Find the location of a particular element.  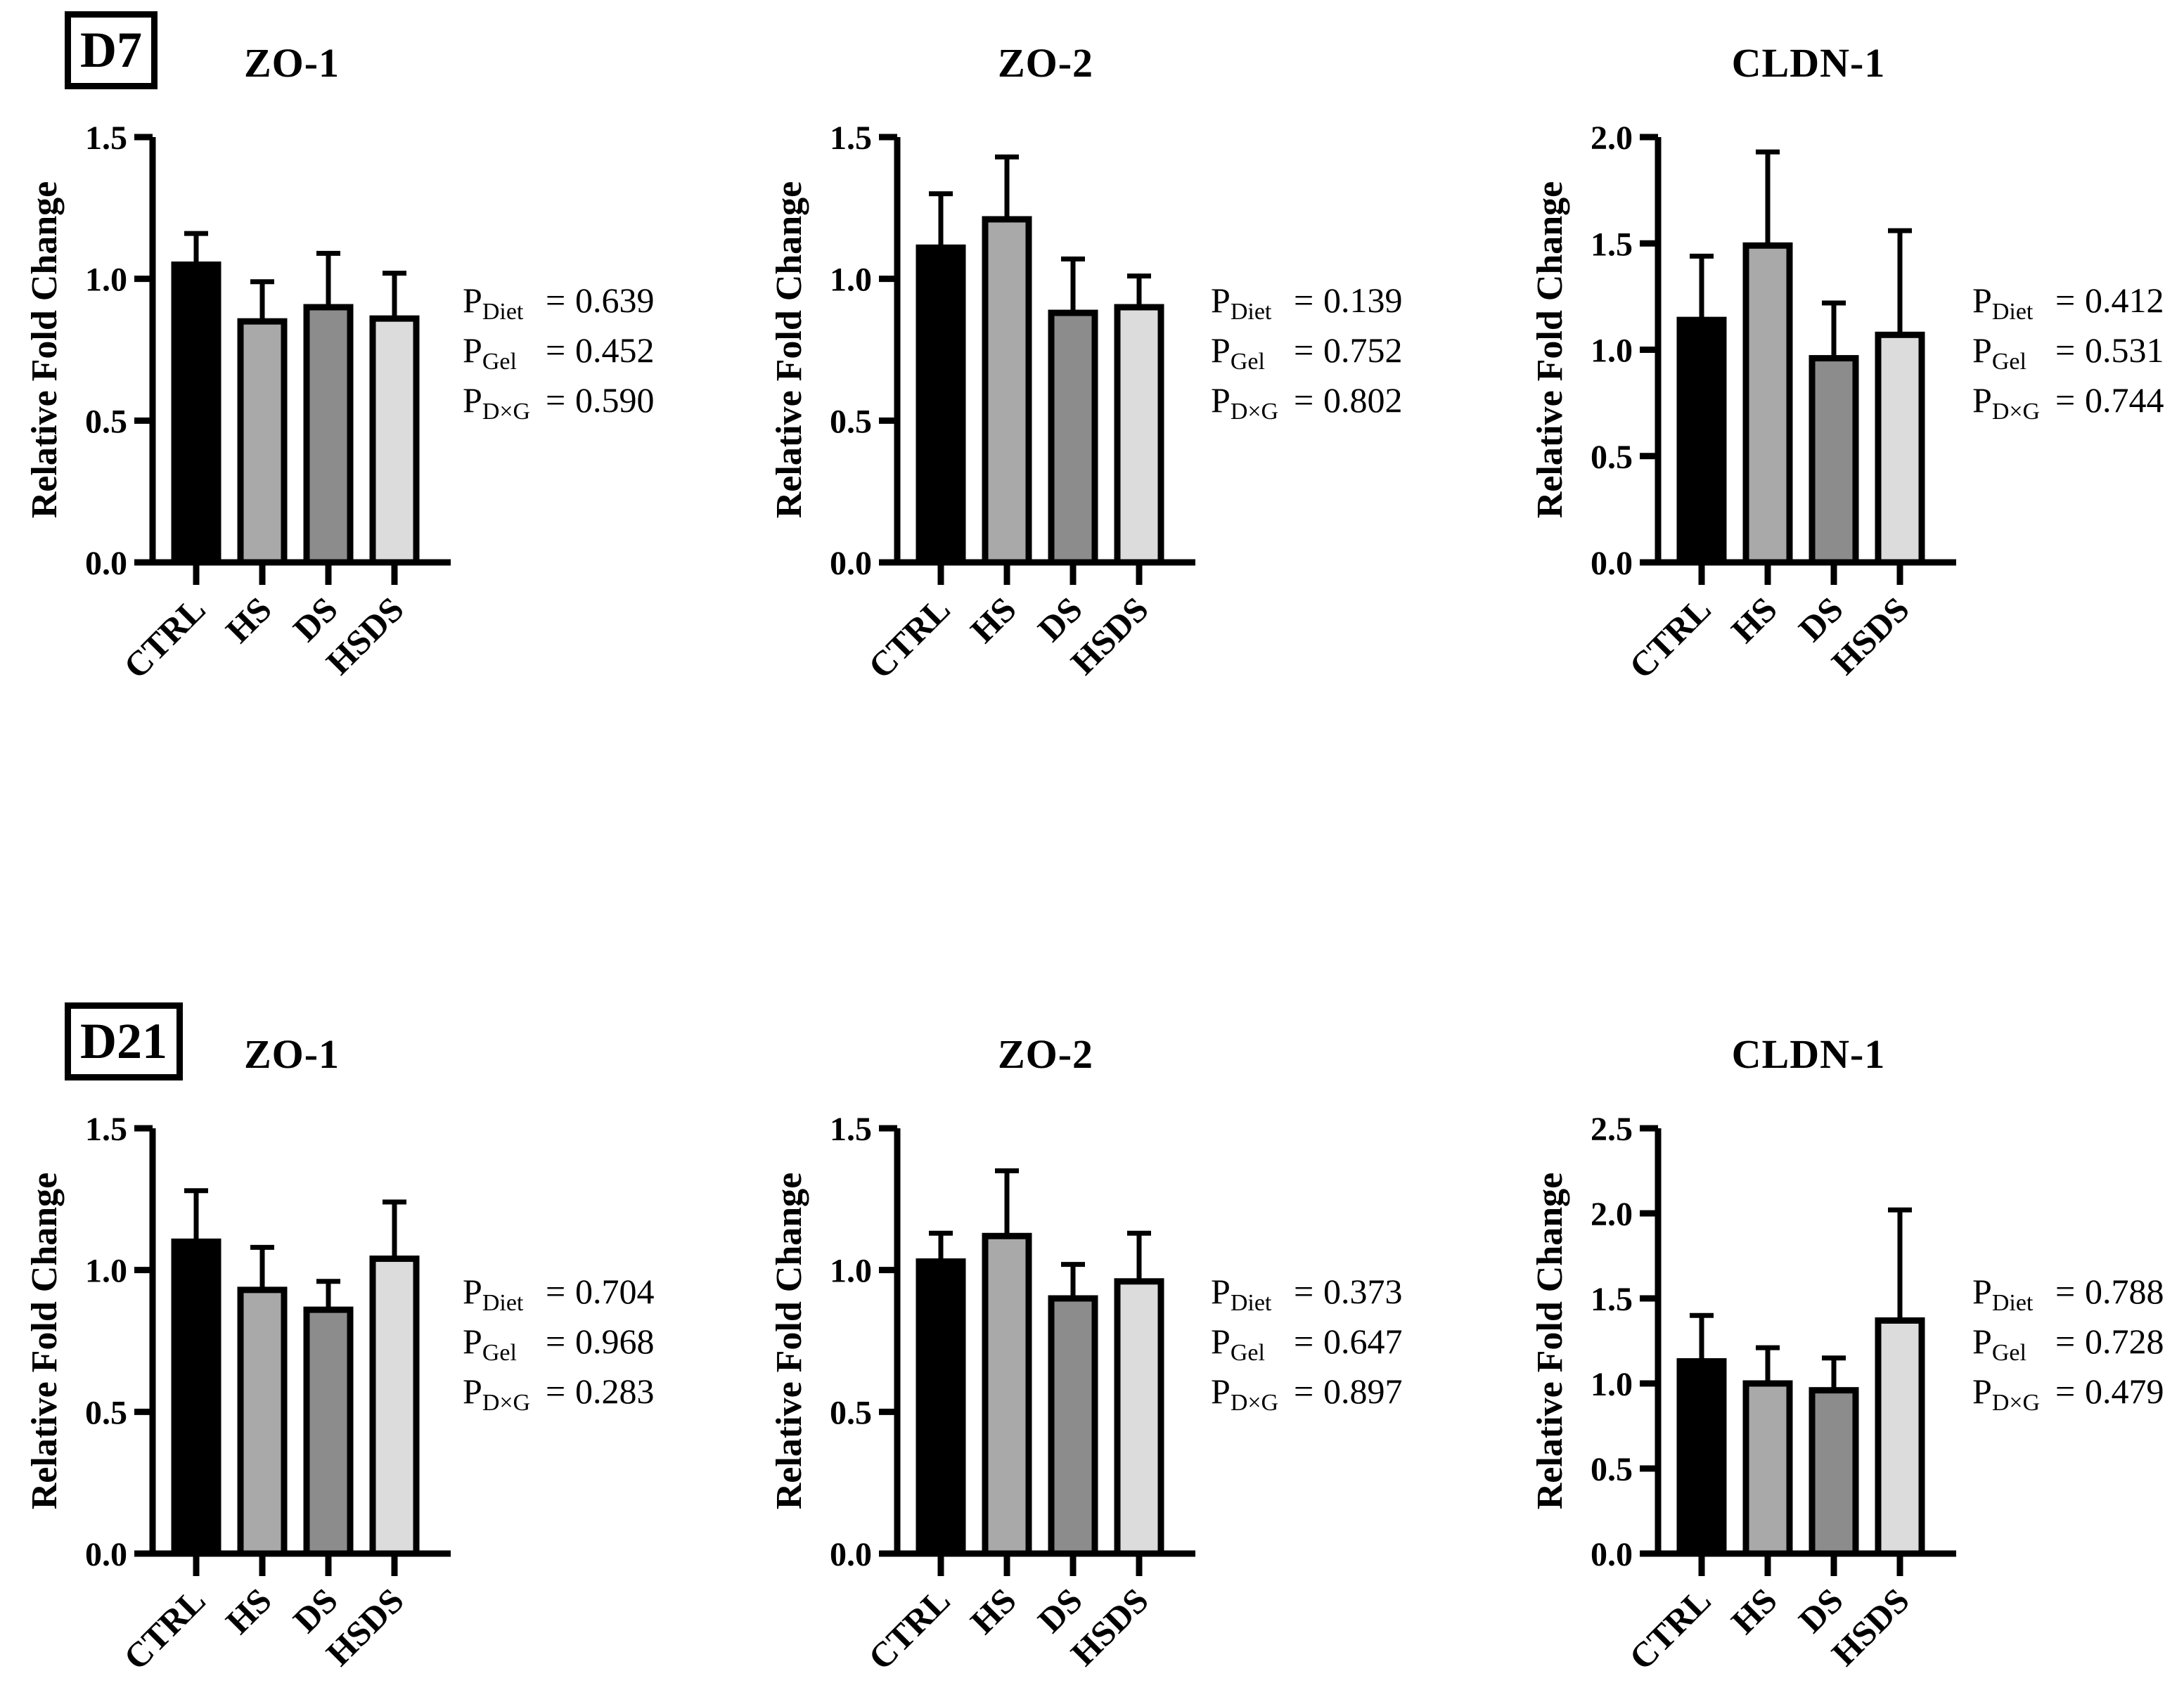

p-values-block: PDiet = 0.373 PGel = 0.647 PD×G = 0.897 is located at coordinates (1307, 1342).